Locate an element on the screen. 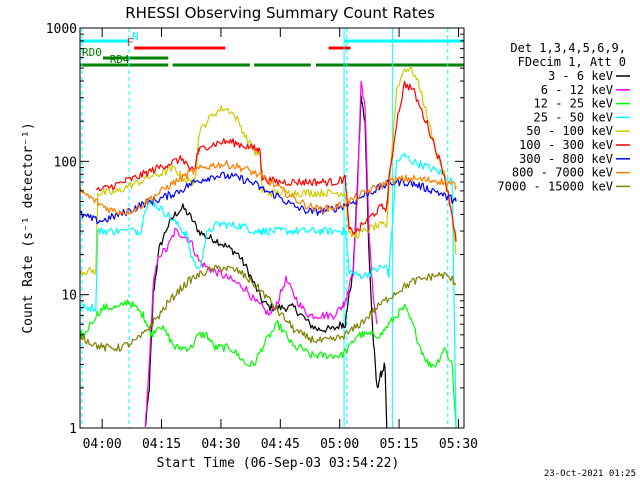  x-tick-label: 05:15 is located at coordinates (399, 444).